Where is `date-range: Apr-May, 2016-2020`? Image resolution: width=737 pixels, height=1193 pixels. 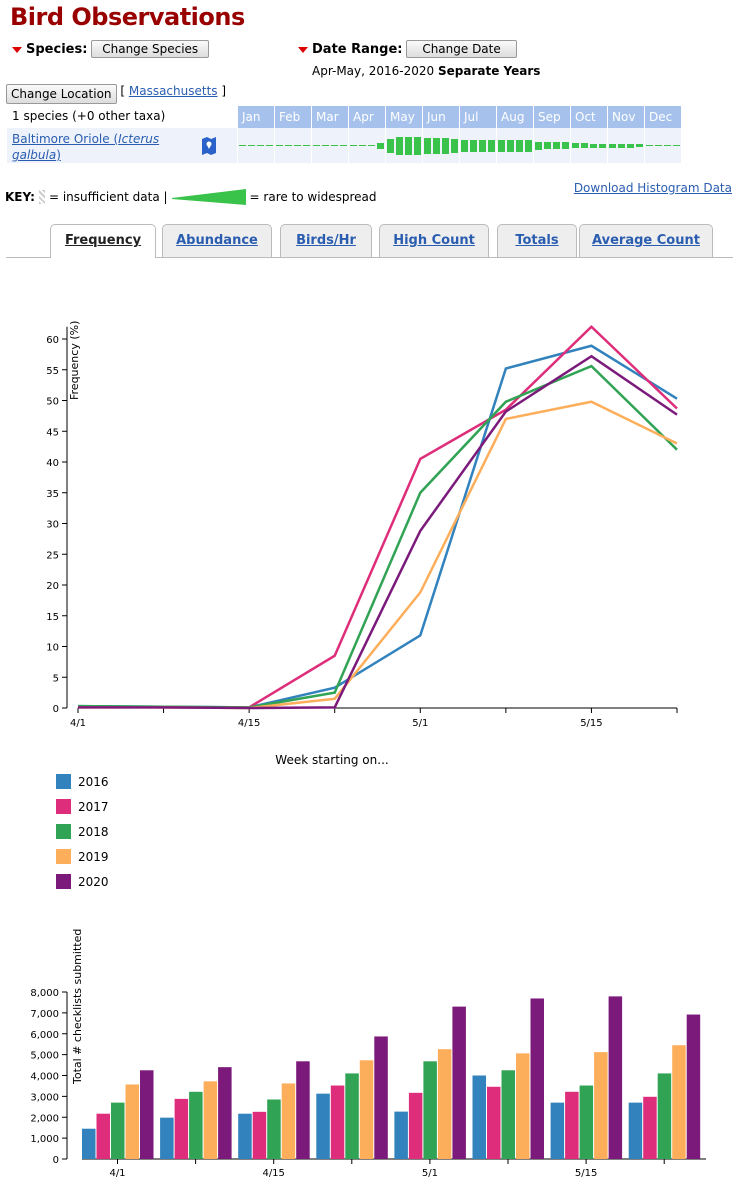 date-range: Apr-May, 2016-2020 is located at coordinates (373, 71).